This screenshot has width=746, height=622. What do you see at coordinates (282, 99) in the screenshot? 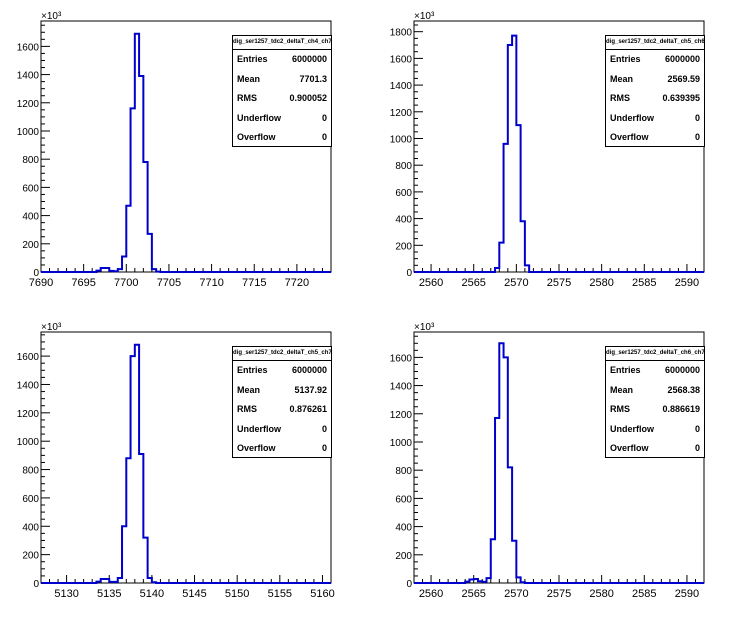
I see `stats-row: RMS 0.900052` at bounding box center [282, 99].